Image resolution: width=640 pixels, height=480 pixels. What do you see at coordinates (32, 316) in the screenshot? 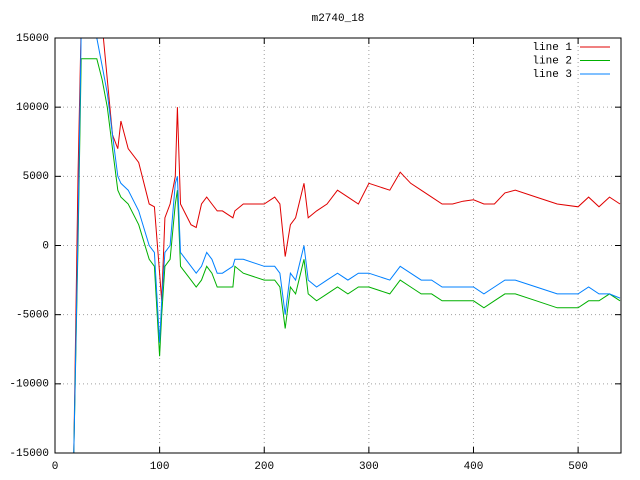
I see `y-tick-label: -5000` at bounding box center [32, 316].